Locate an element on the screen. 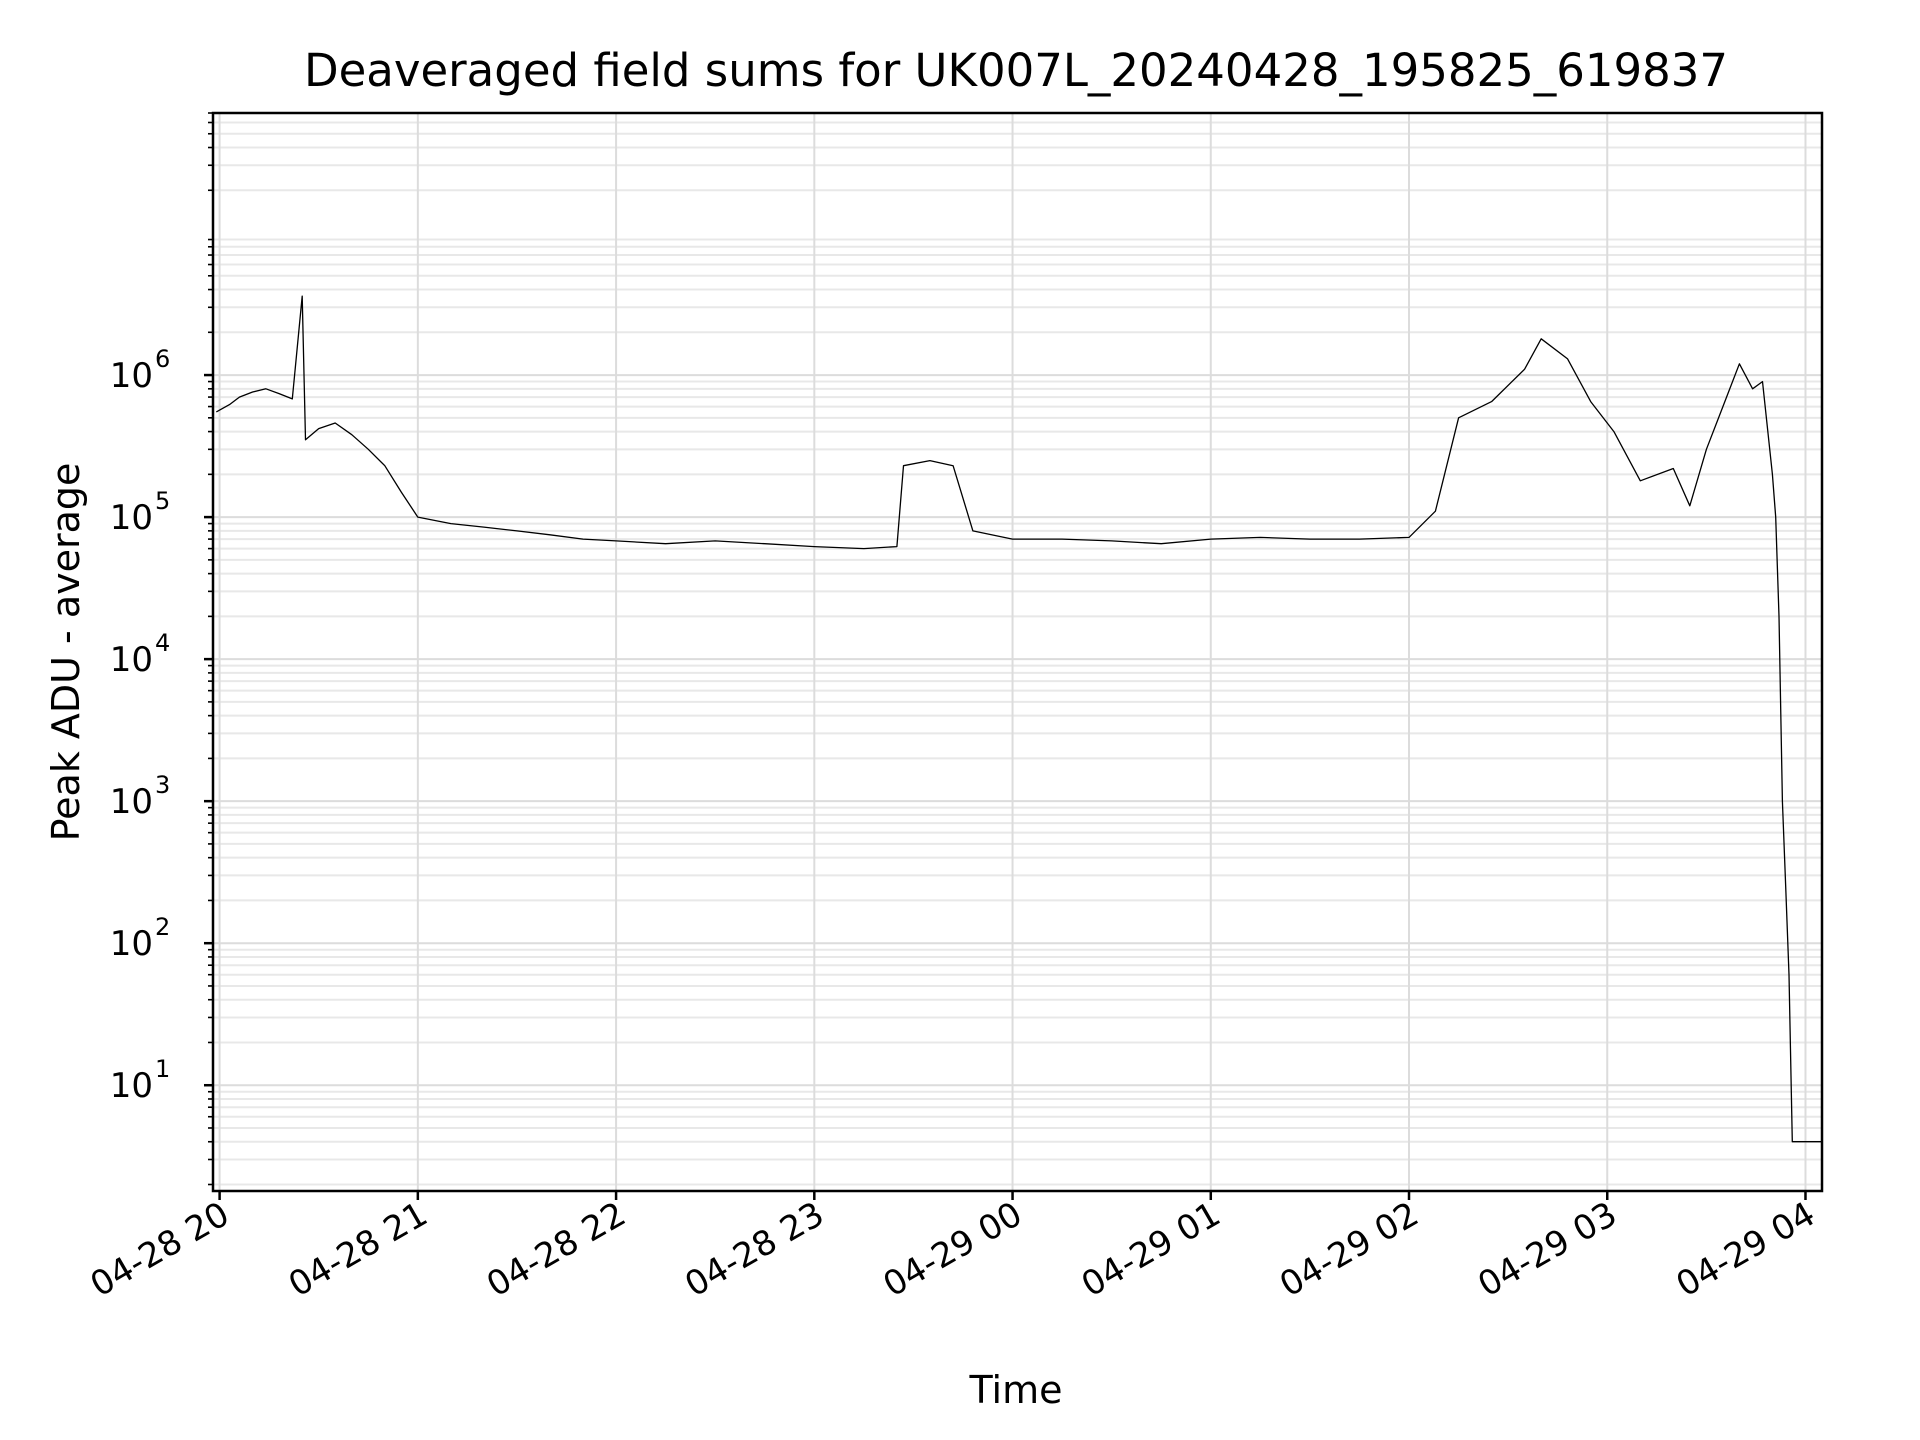  x-axis-label: Time is located at coordinates (1016, 1390).